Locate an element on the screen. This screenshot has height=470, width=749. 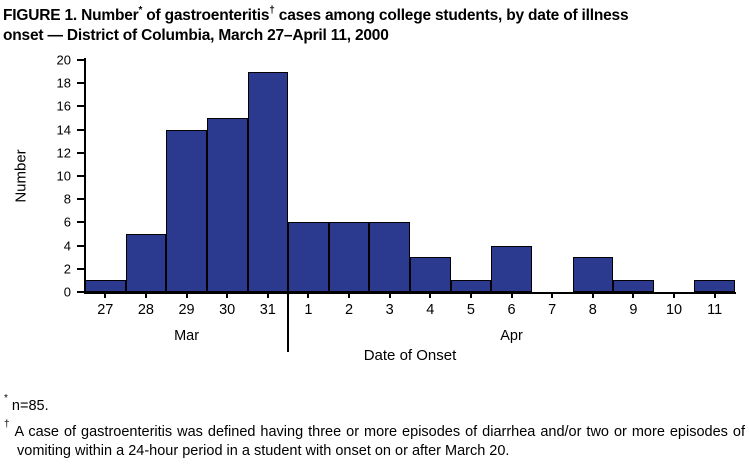
title-footnote-marker-asterisk: * is located at coordinates (140, 10).